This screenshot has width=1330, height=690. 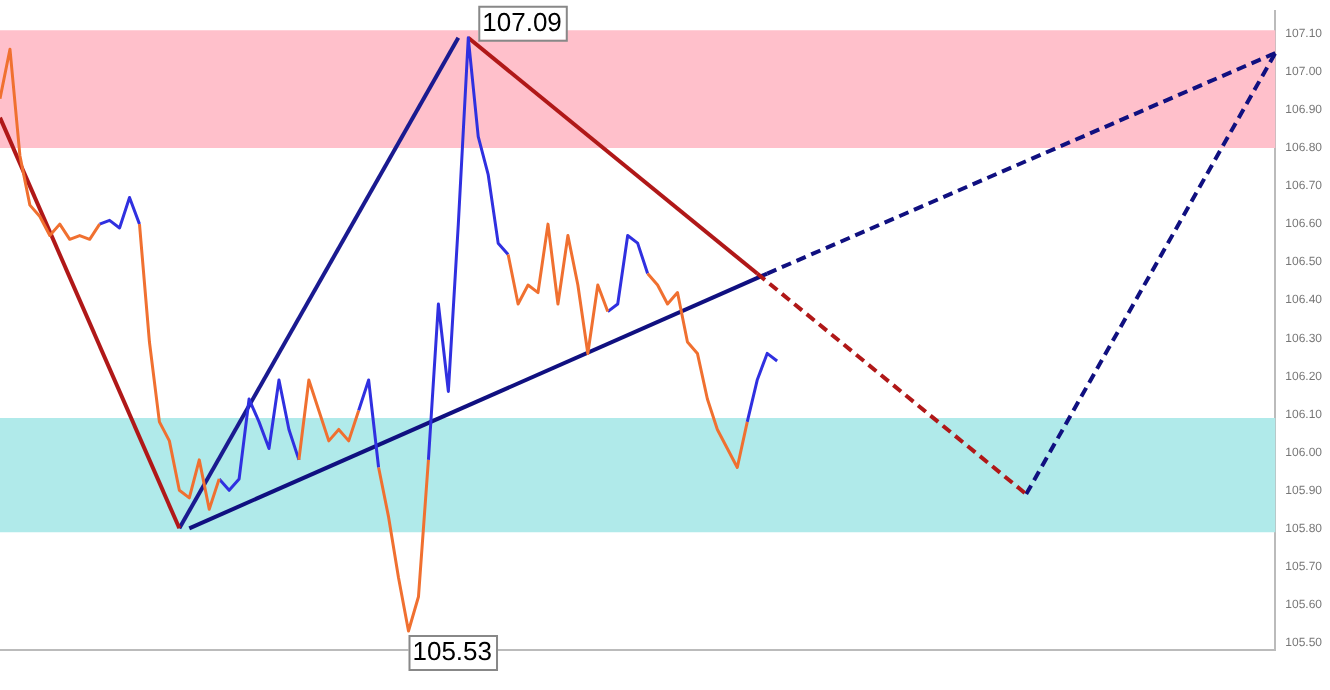 What do you see at coordinates (452, 651) in the screenshot?
I see `data-label: 105.53` at bounding box center [452, 651].